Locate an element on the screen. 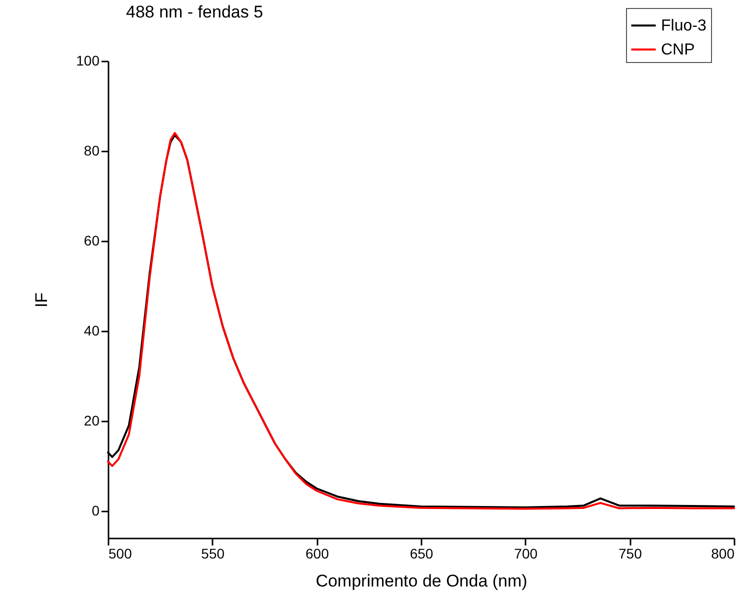  x-tick-label: 650 is located at coordinates (422, 554).